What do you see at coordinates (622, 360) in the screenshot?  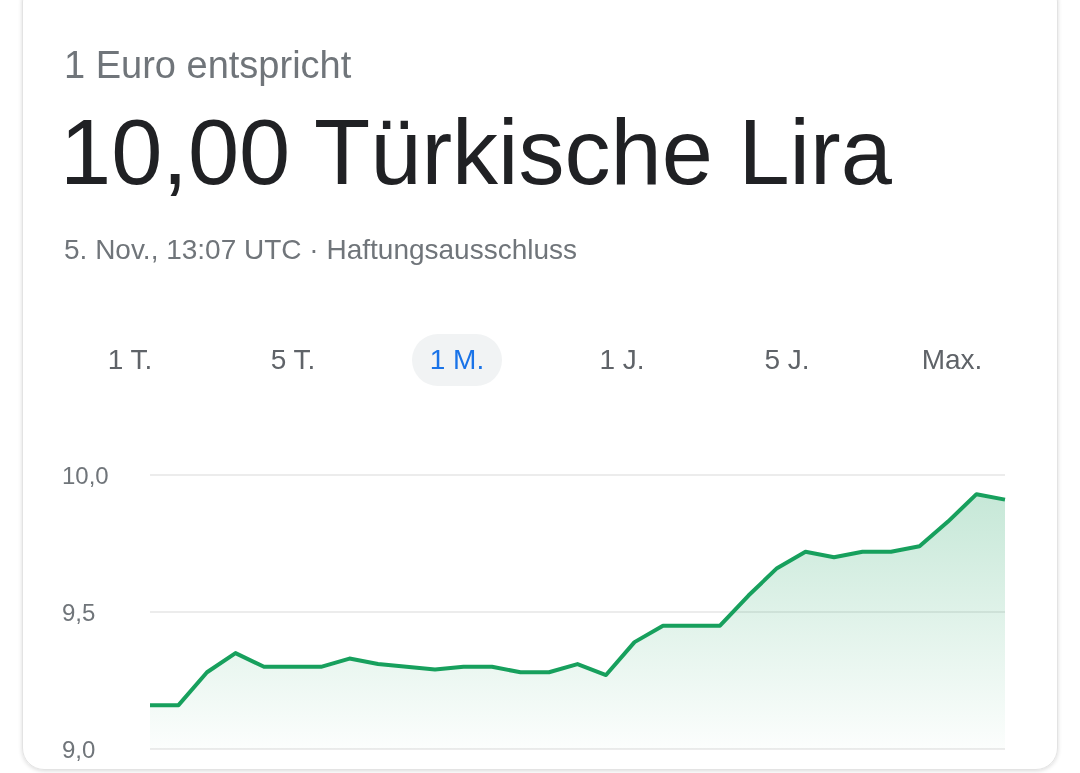 I see `text: 1 J.` at bounding box center [622, 360].